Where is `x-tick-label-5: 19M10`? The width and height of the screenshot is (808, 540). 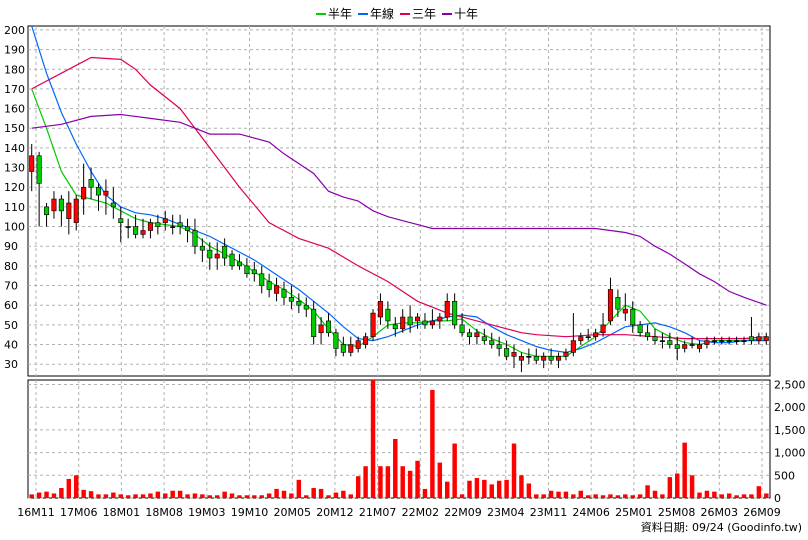 x-tick-label-5: 19M10 is located at coordinates (250, 512).